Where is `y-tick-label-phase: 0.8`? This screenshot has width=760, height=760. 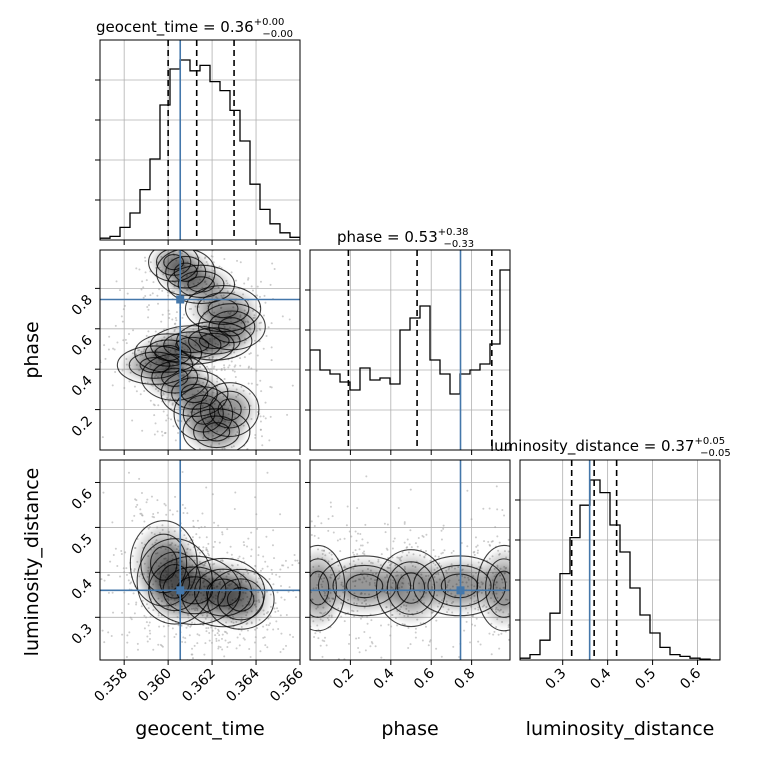
y-tick-label-phase: 0.8 is located at coordinates (82, 305).